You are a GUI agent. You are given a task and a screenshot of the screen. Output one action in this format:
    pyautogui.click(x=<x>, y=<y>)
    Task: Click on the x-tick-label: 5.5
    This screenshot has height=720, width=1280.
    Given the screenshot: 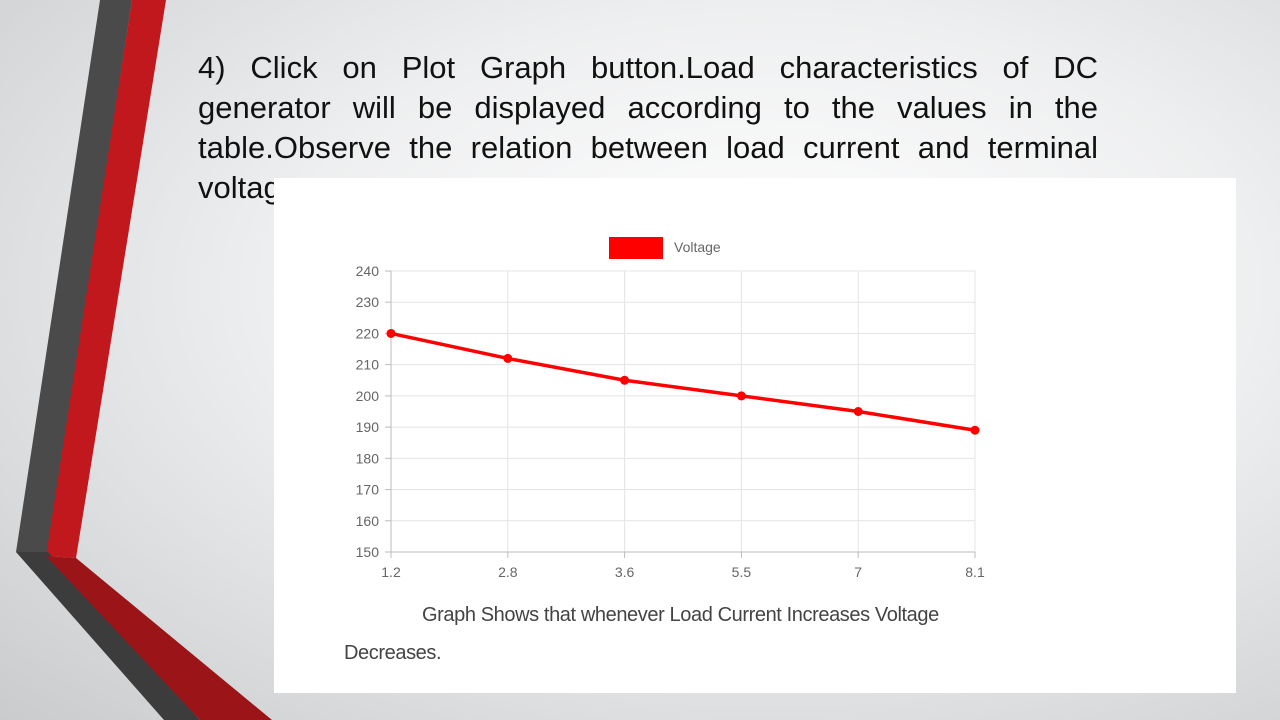 What is the action you would take?
    pyautogui.click(x=742, y=572)
    